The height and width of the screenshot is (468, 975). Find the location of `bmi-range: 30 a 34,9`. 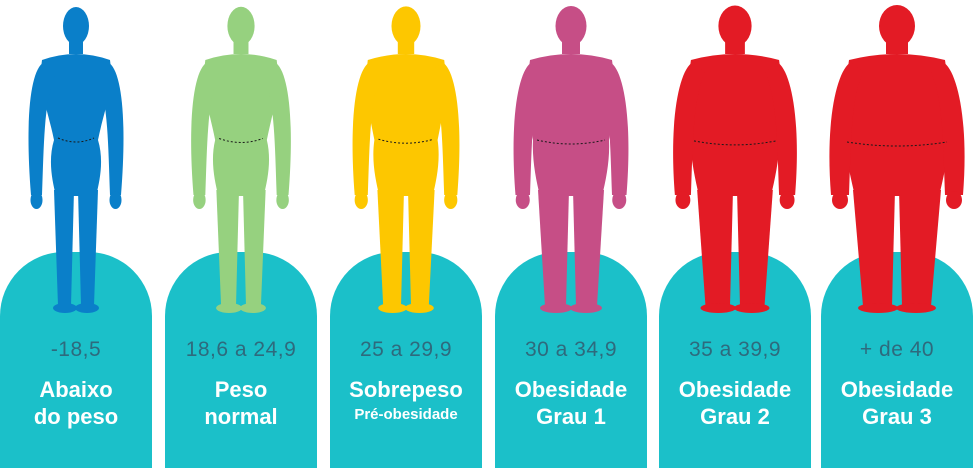

bmi-range: 30 a 34,9 is located at coordinates (571, 349).